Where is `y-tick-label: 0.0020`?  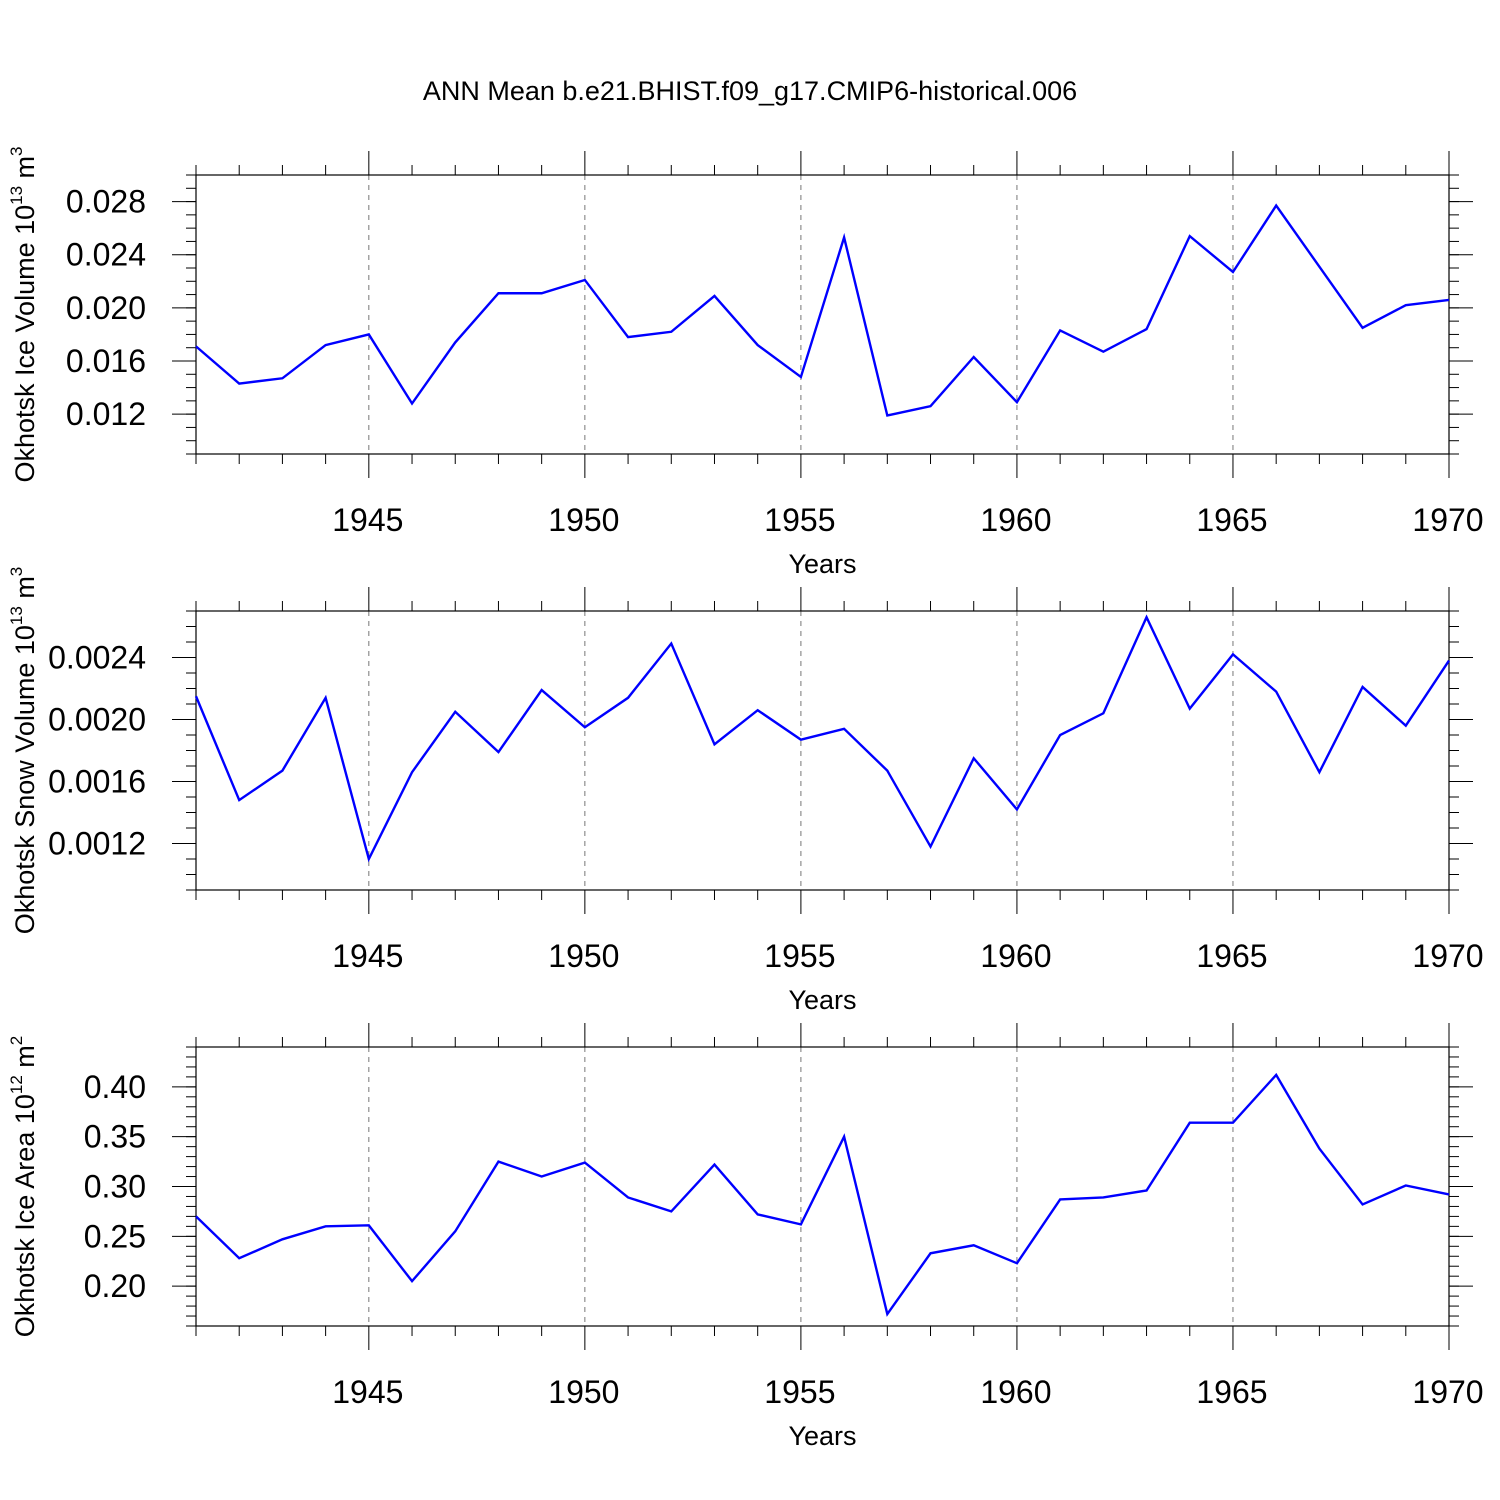 y-tick-label: 0.0020 is located at coordinates (97, 720).